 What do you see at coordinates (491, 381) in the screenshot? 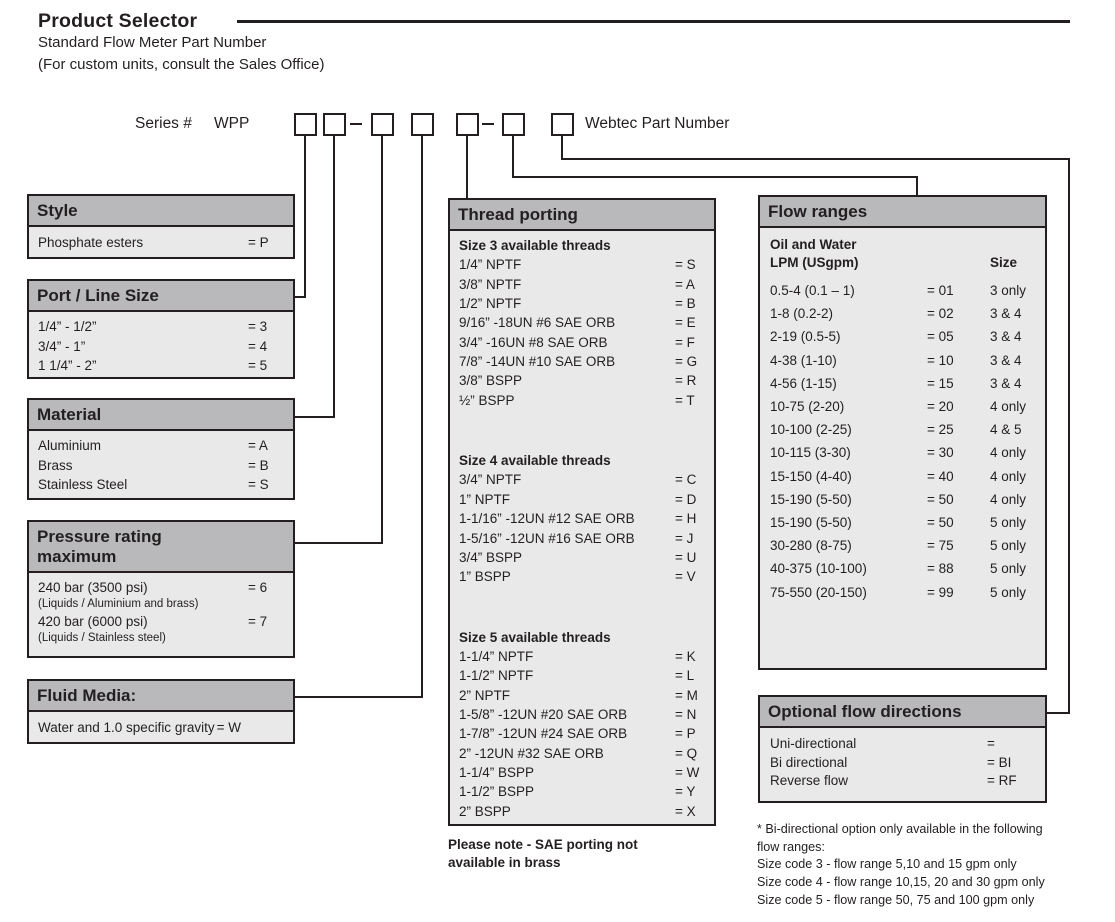
I see `thread-row-label: 3/8” BSPP` at bounding box center [491, 381].